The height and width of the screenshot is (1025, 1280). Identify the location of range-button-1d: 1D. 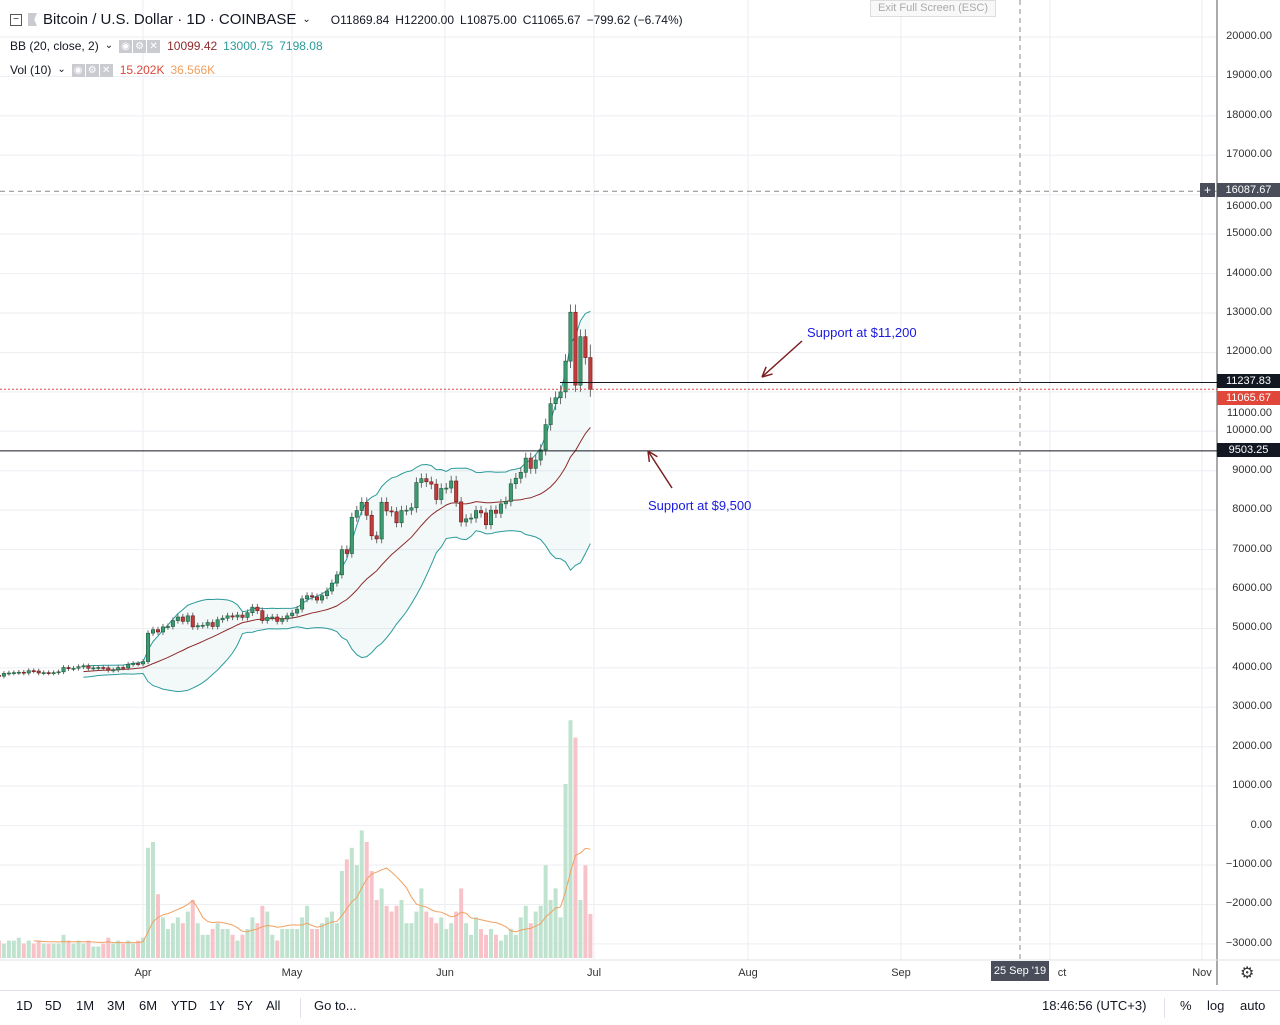
(24, 1005).